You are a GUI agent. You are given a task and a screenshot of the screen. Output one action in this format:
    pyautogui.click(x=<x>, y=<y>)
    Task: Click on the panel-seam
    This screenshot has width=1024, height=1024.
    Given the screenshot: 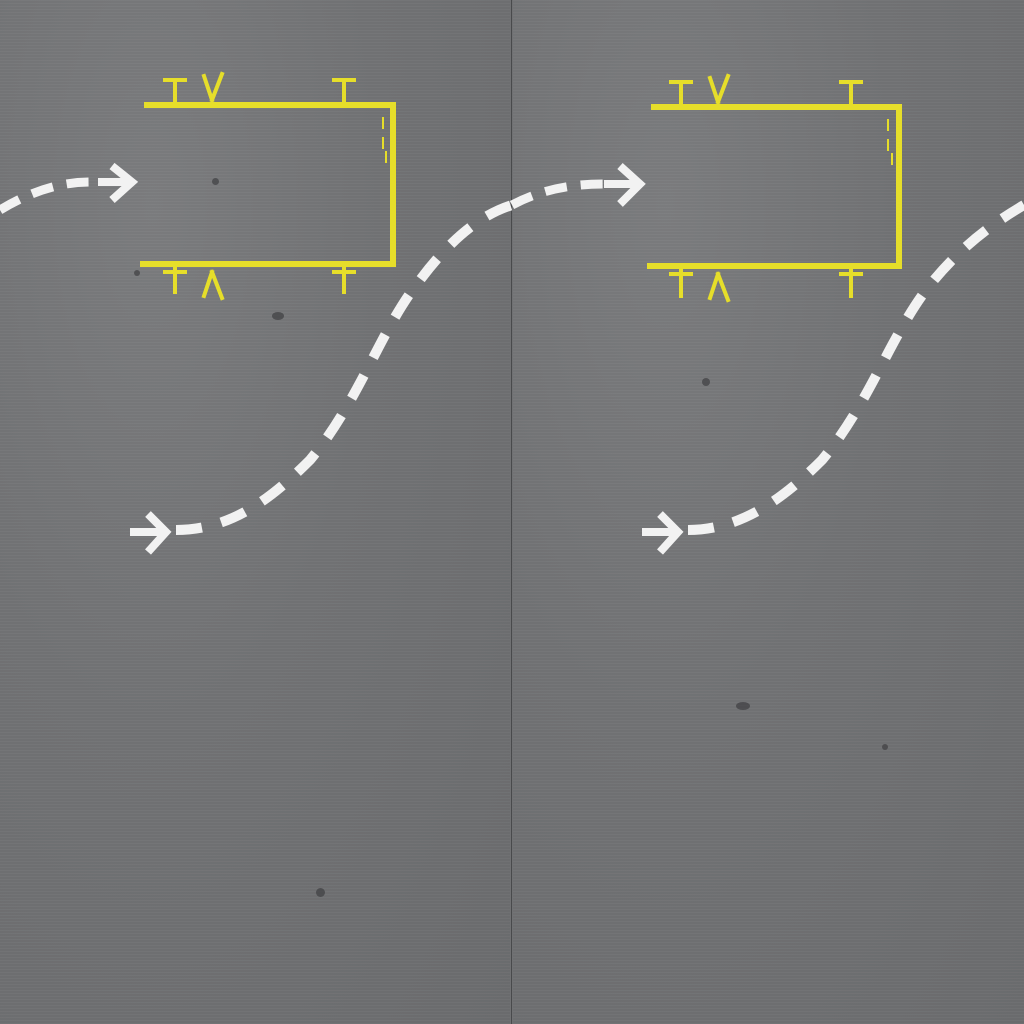 What is the action you would take?
    pyautogui.click(x=511, y=512)
    